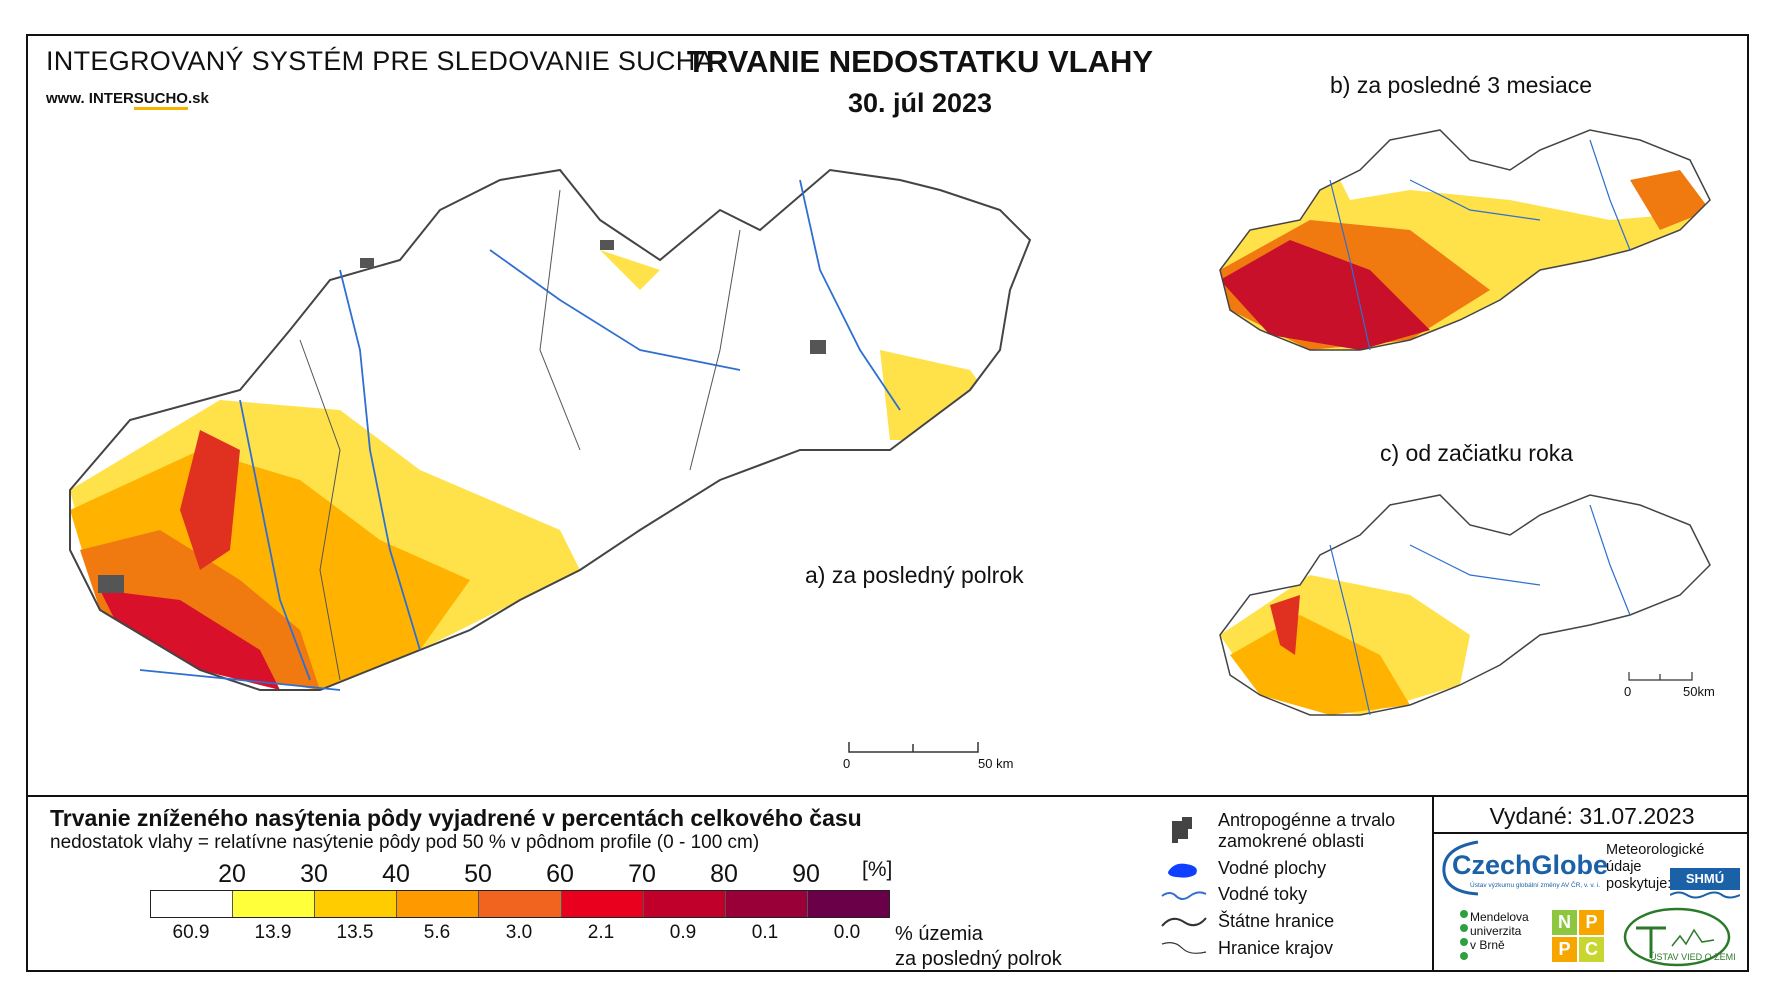 The image size is (1772, 1003). I want to click on website-suffix: .sk, so click(198, 98).